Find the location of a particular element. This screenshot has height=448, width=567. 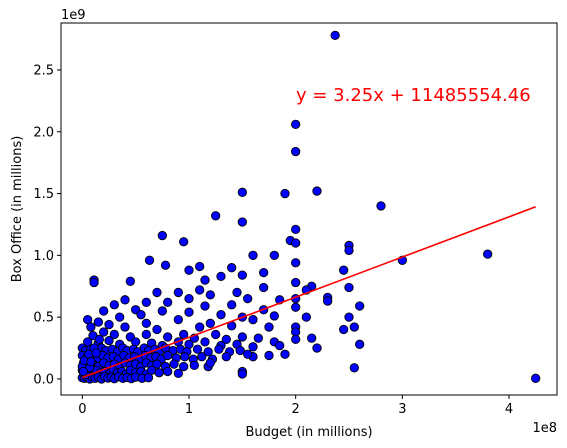

x-axis-label: Budget (in millions) is located at coordinates (308, 432).